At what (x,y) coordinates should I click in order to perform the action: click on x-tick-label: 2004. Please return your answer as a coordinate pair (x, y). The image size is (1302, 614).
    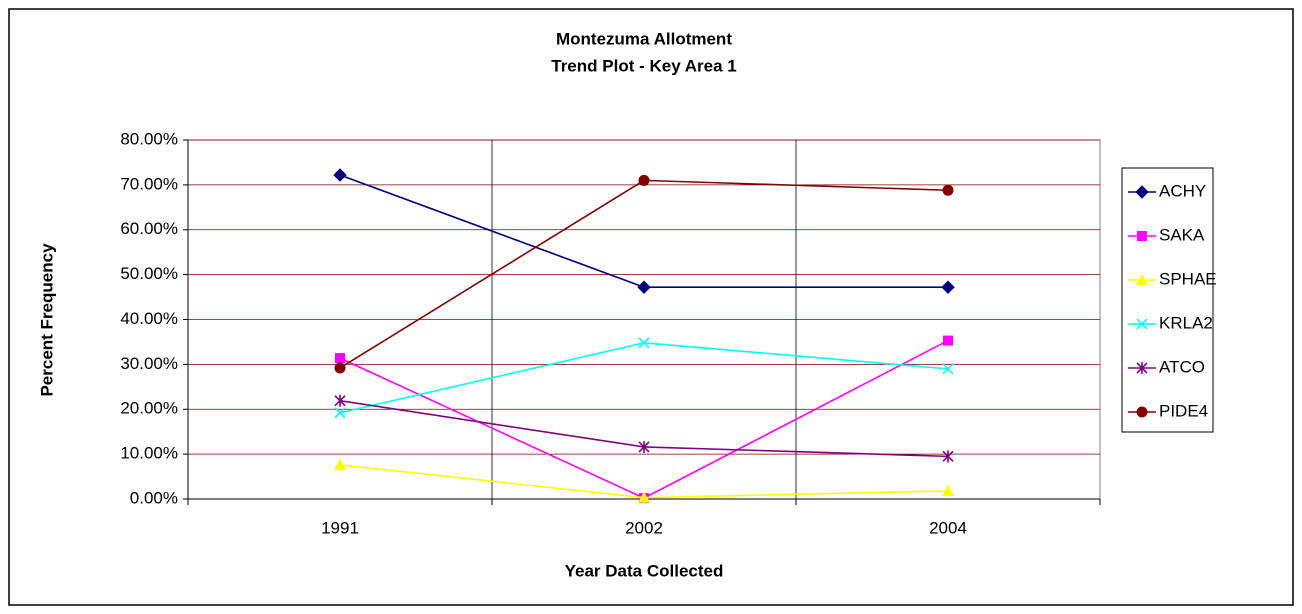
    Looking at the image, I should click on (948, 527).